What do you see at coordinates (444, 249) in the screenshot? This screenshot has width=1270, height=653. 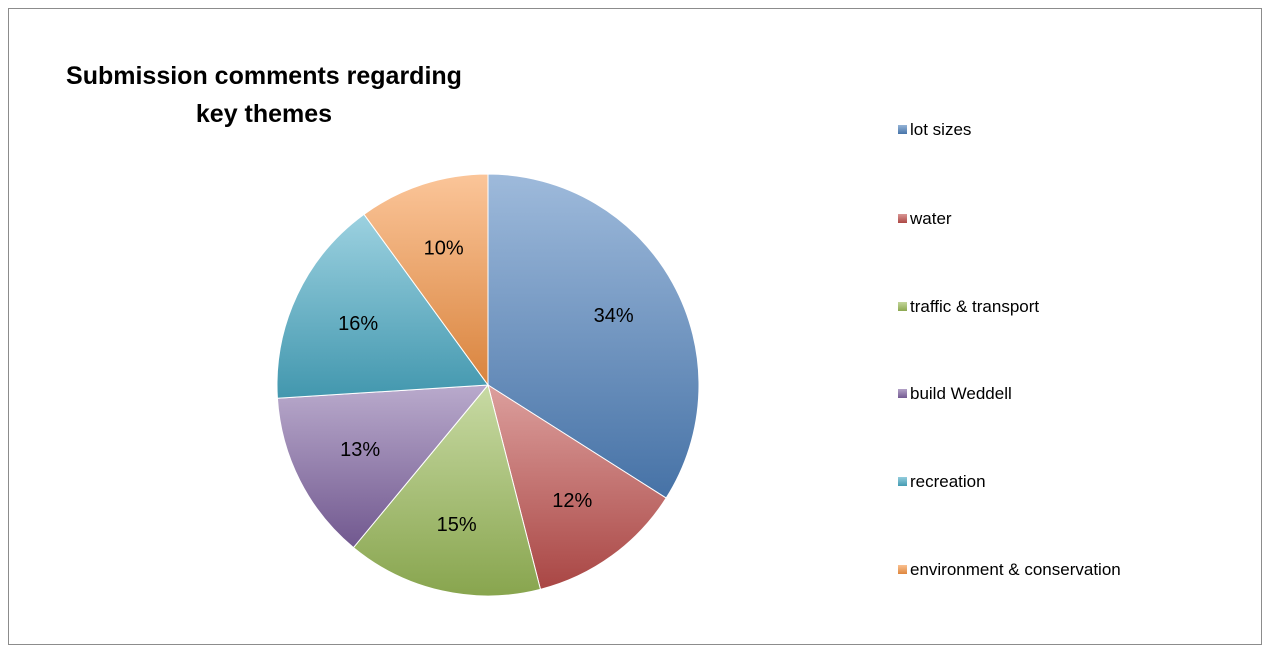 I see `pie-data-label: 10%` at bounding box center [444, 249].